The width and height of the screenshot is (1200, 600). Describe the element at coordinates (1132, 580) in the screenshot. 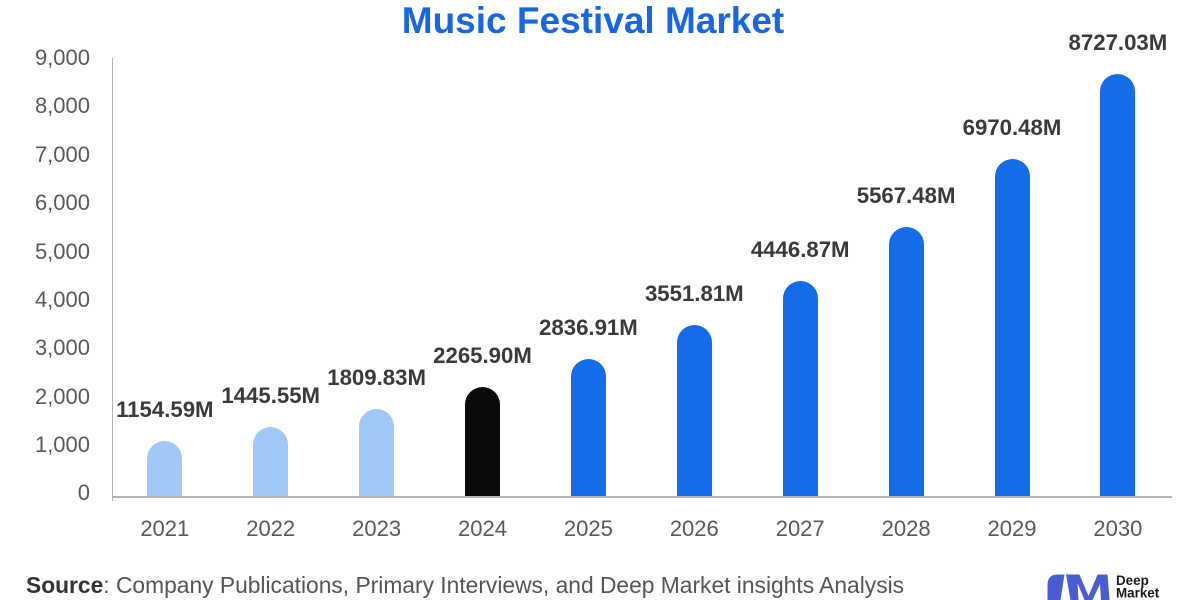

I see `svg-text: Deep` at that location.